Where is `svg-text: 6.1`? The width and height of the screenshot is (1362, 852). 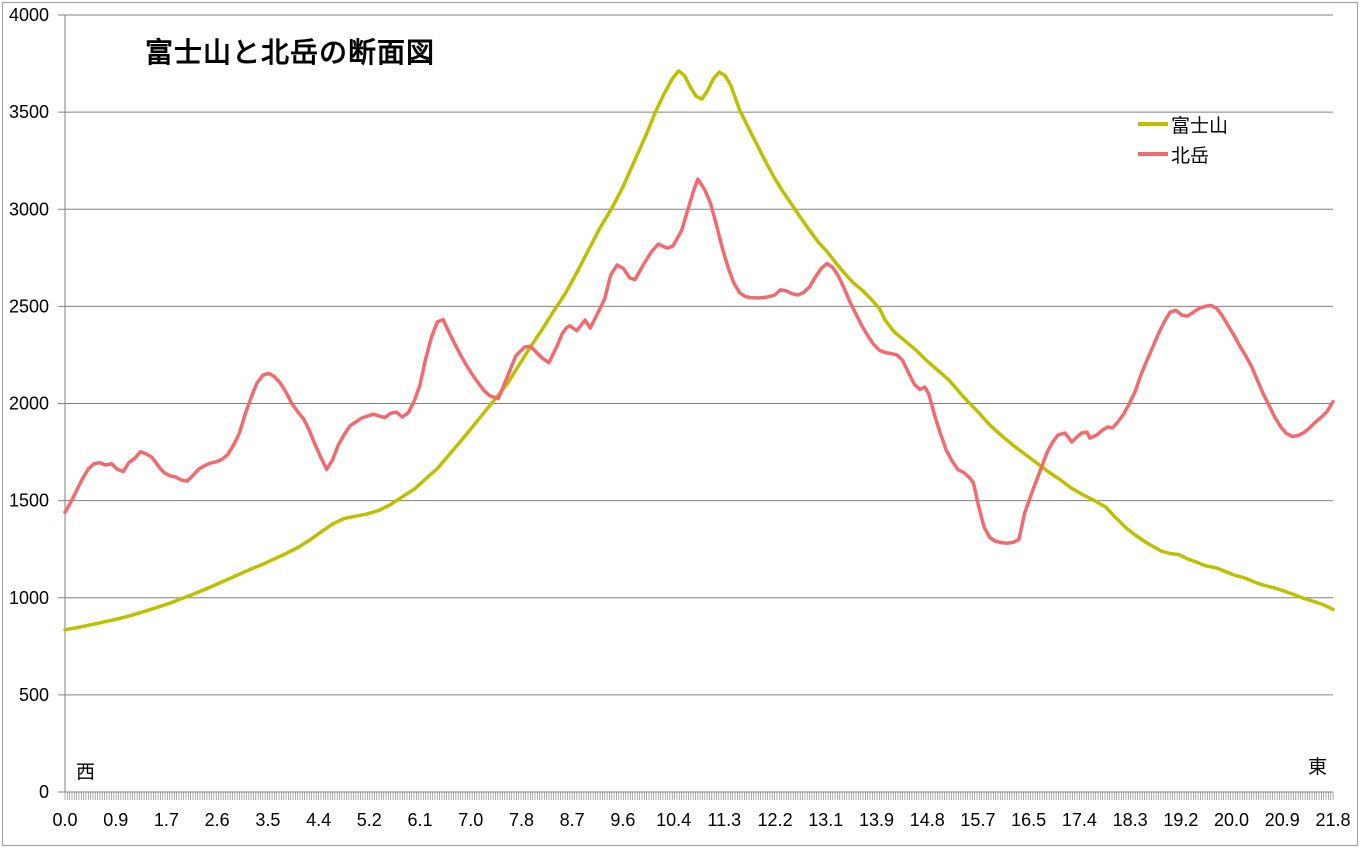
svg-text: 6.1 is located at coordinates (420, 820).